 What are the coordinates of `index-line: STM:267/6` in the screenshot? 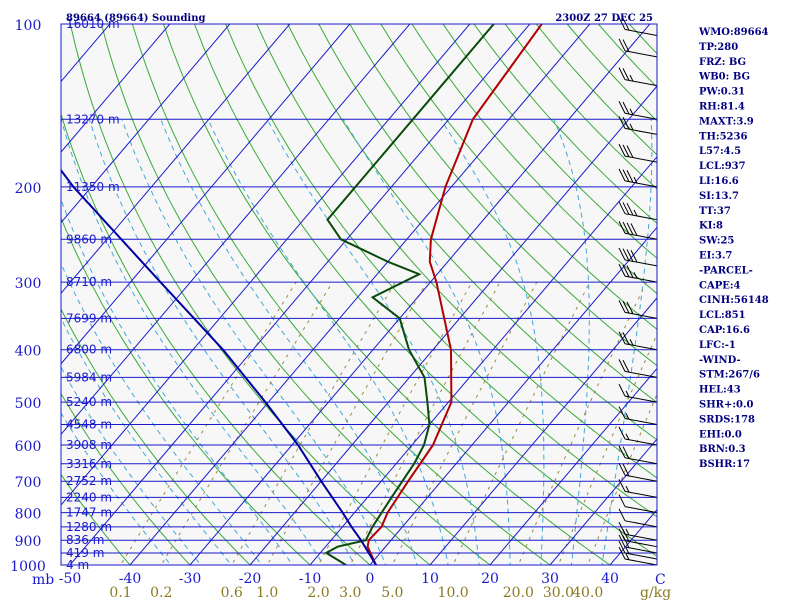 It's located at (729, 375).